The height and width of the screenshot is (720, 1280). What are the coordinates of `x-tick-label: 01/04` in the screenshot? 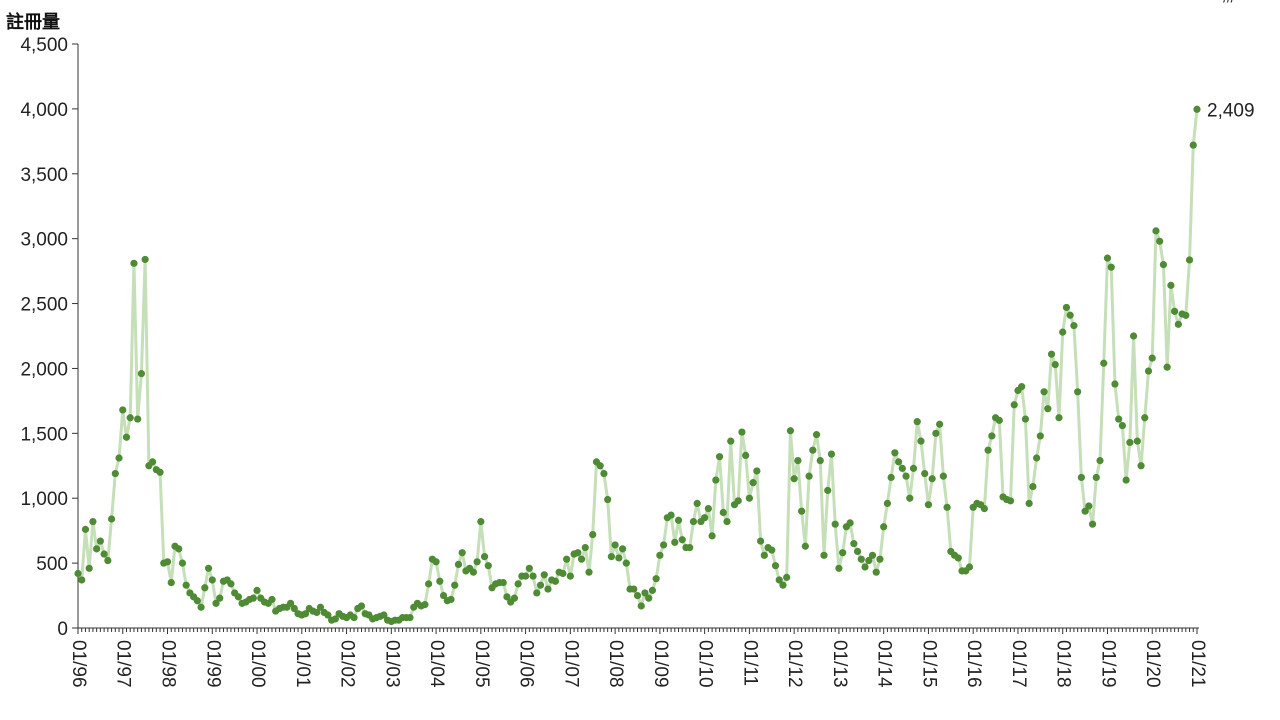 It's located at (436, 664).